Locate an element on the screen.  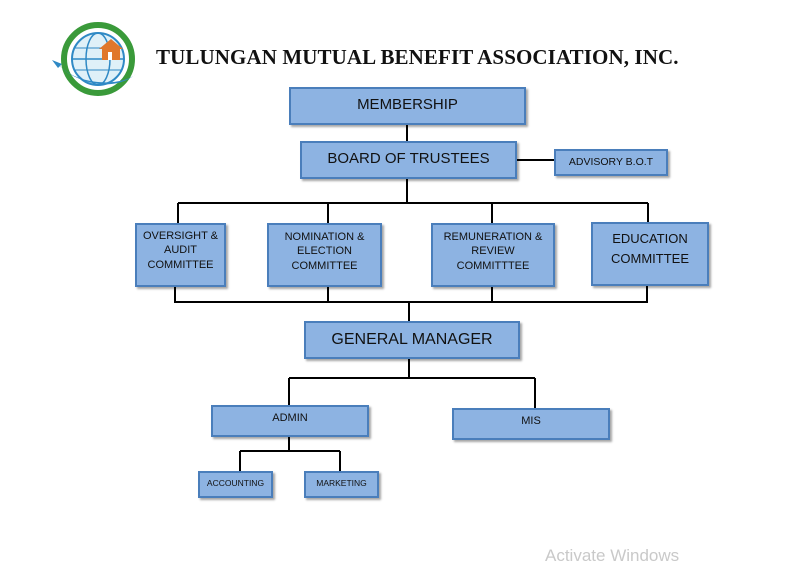
board-of-trustees-box: BOARD OF TRUSTEES is located at coordinates (408, 160).